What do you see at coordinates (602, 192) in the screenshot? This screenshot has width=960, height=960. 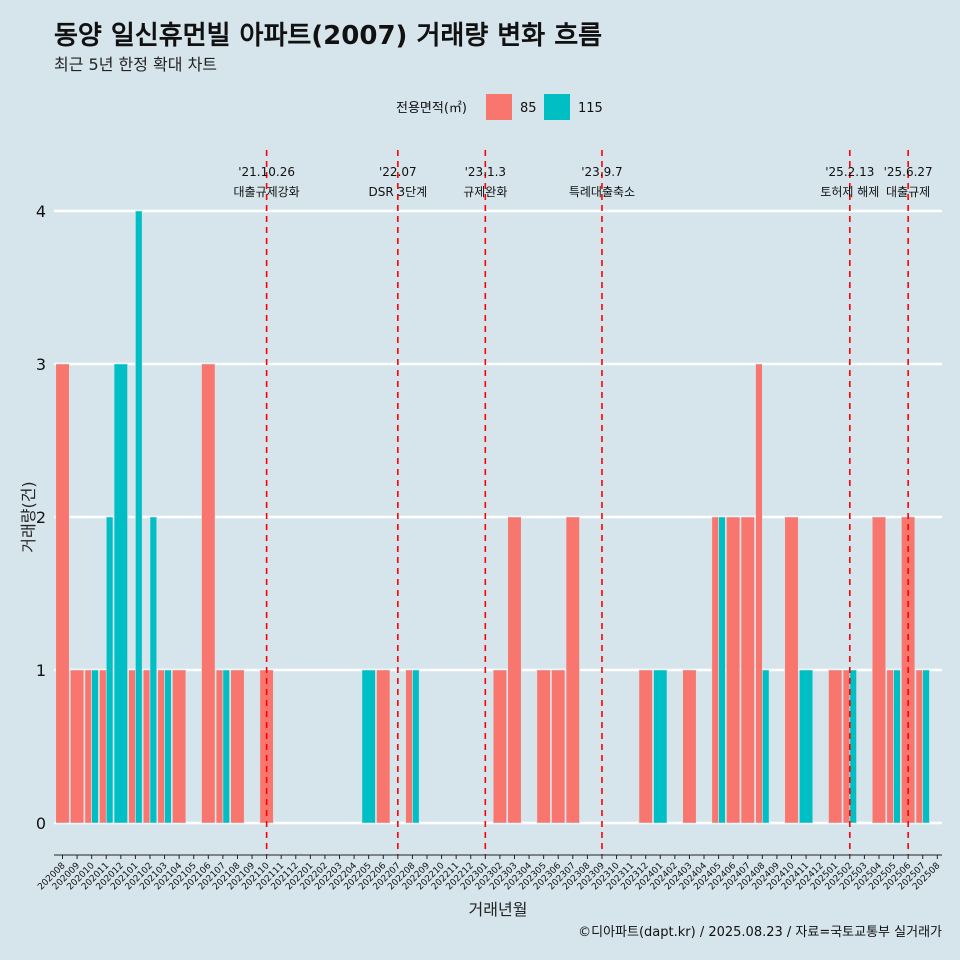 I see `event-label: 특례대출축소` at bounding box center [602, 192].